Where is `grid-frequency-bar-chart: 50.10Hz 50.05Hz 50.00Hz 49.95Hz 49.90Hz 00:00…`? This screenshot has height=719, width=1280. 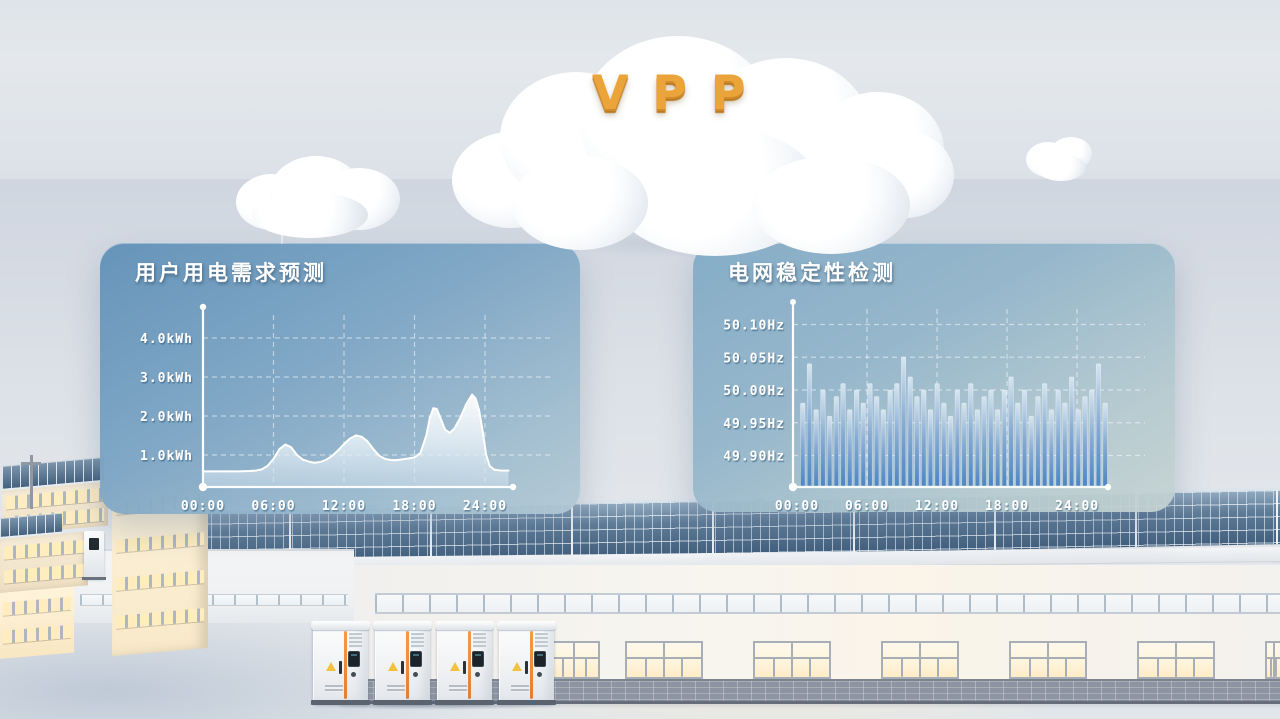
grid-frequency-bar-chart: 50.10Hz 50.05Hz 50.00Hz 49.95Hz 49.90Hz 00:00… is located at coordinates (934, 405).